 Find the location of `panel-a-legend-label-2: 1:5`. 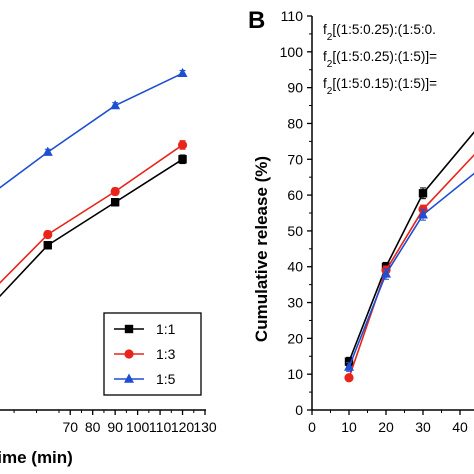

panel-a-legend-label-2: 1:5 is located at coordinates (166, 379).